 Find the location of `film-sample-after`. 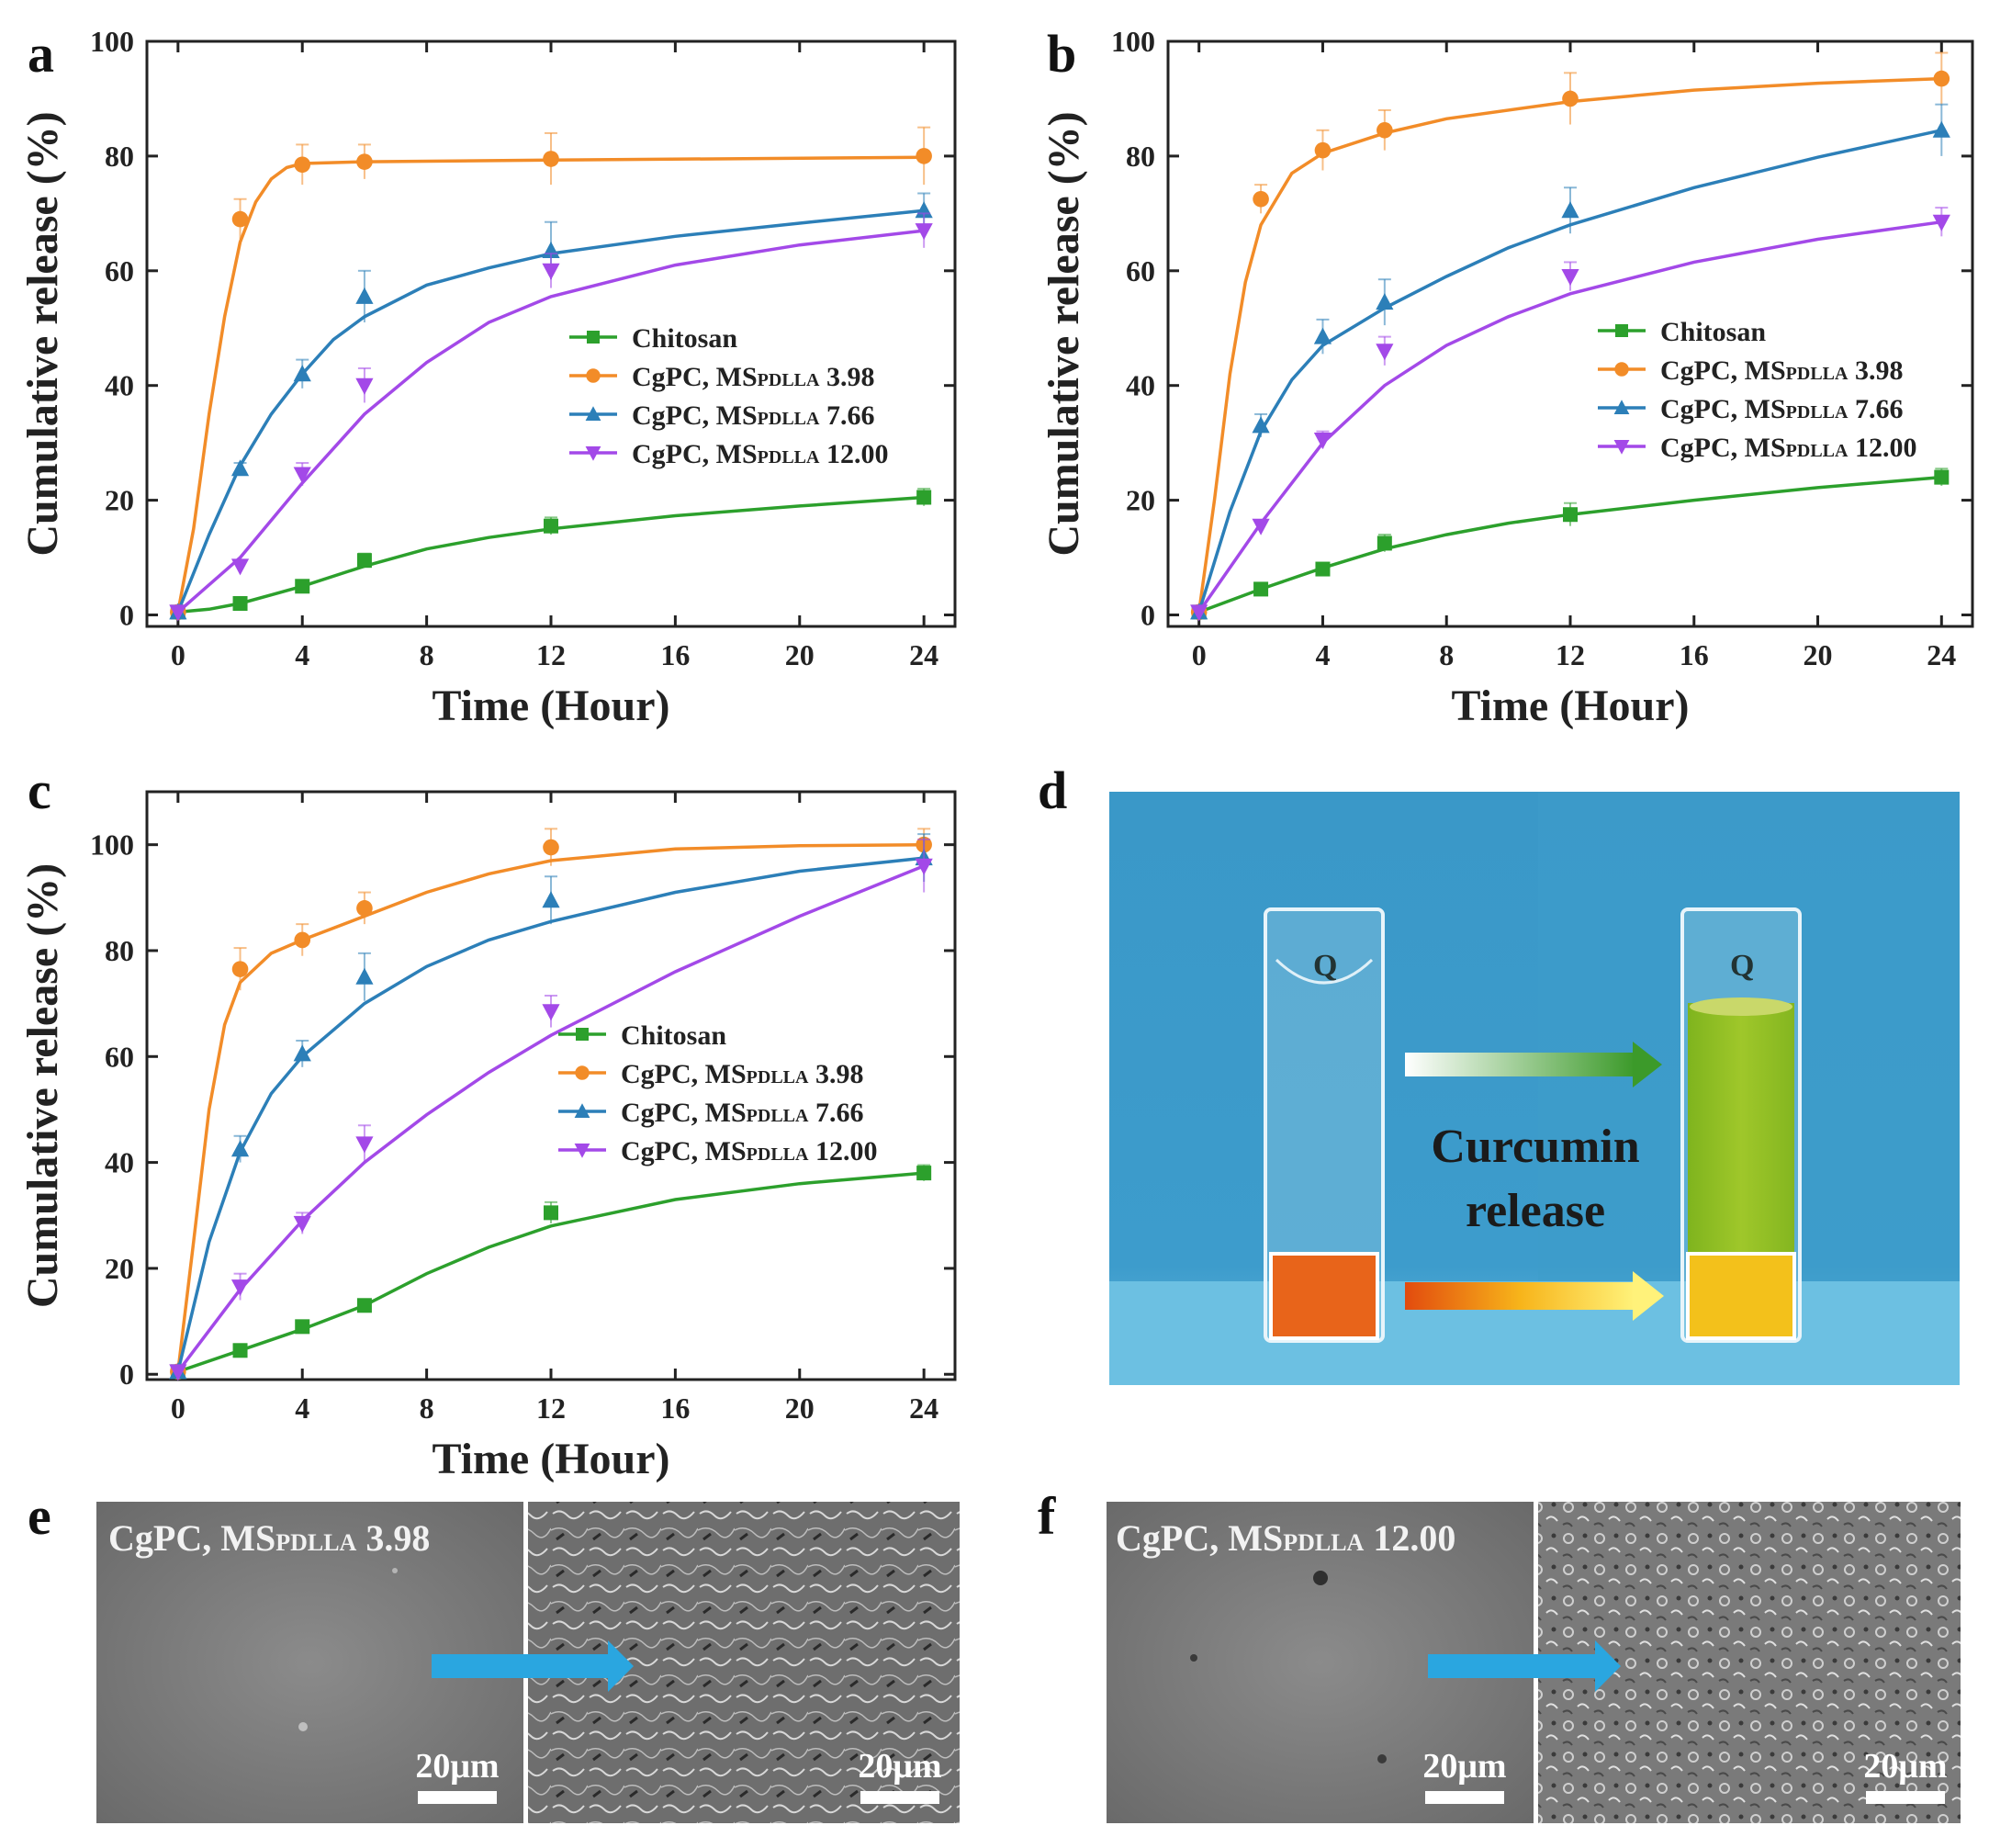

film-sample-after is located at coordinates (1741, 1296).